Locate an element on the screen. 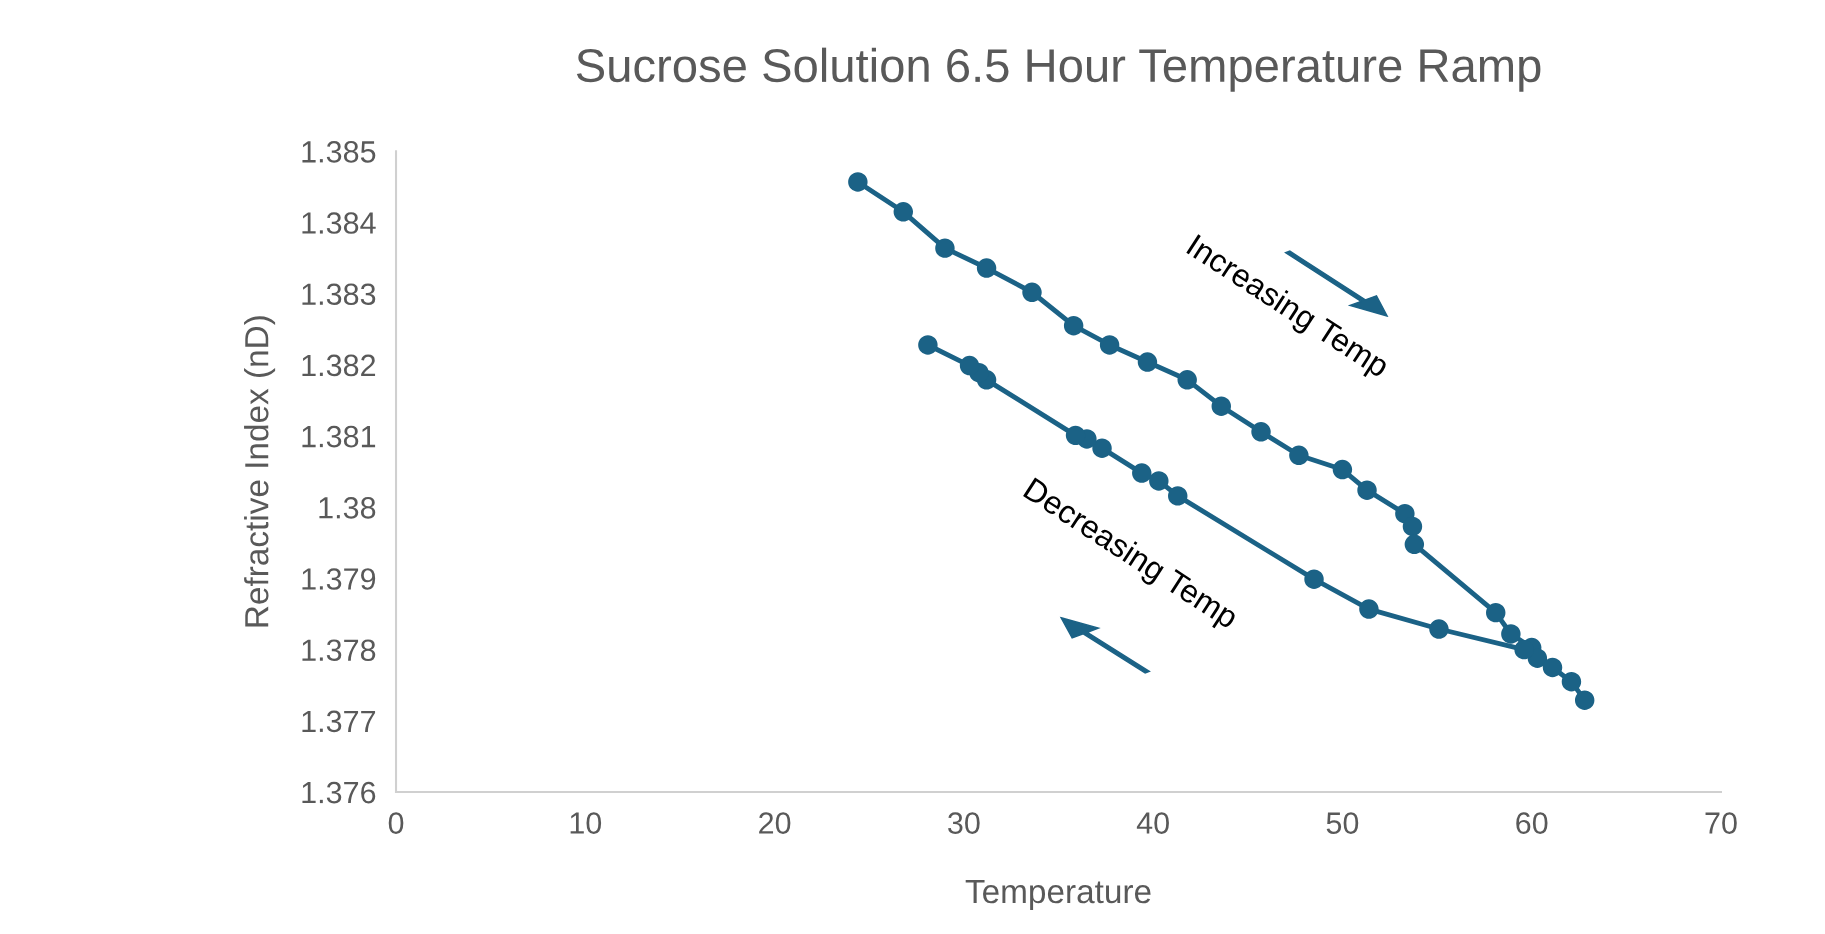 The width and height of the screenshot is (1825, 934). x-tick-label: 40 is located at coordinates (1152, 823).